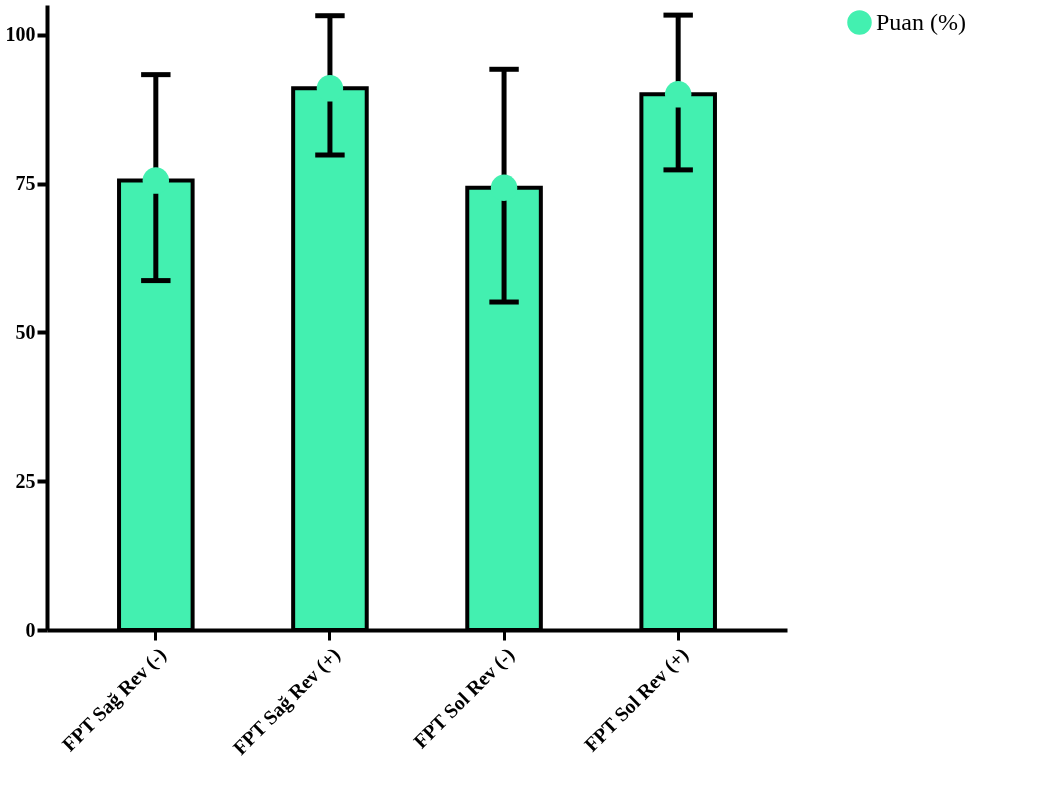 This screenshot has width=1051, height=812. I want to click on y-tick-label: 25, so click(25, 480).